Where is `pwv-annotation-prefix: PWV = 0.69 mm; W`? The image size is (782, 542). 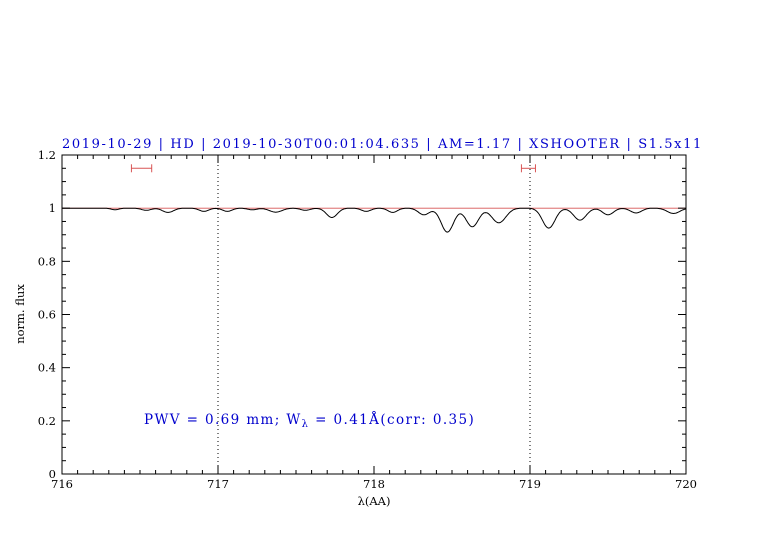 pwv-annotation-prefix: PWV = 0.69 mm; W is located at coordinates (223, 420).